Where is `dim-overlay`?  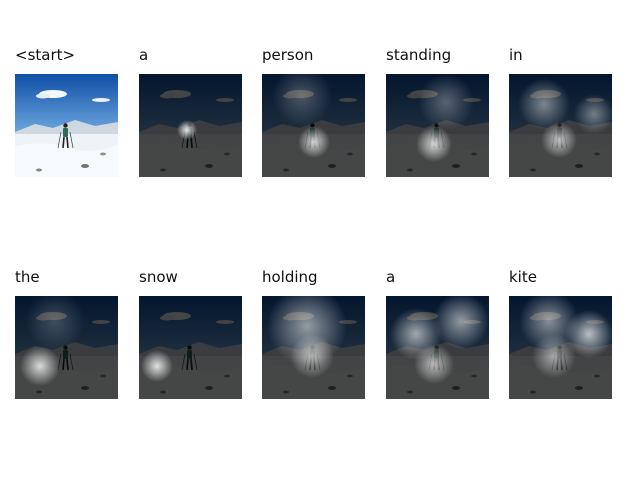 dim-overlay is located at coordinates (190, 347).